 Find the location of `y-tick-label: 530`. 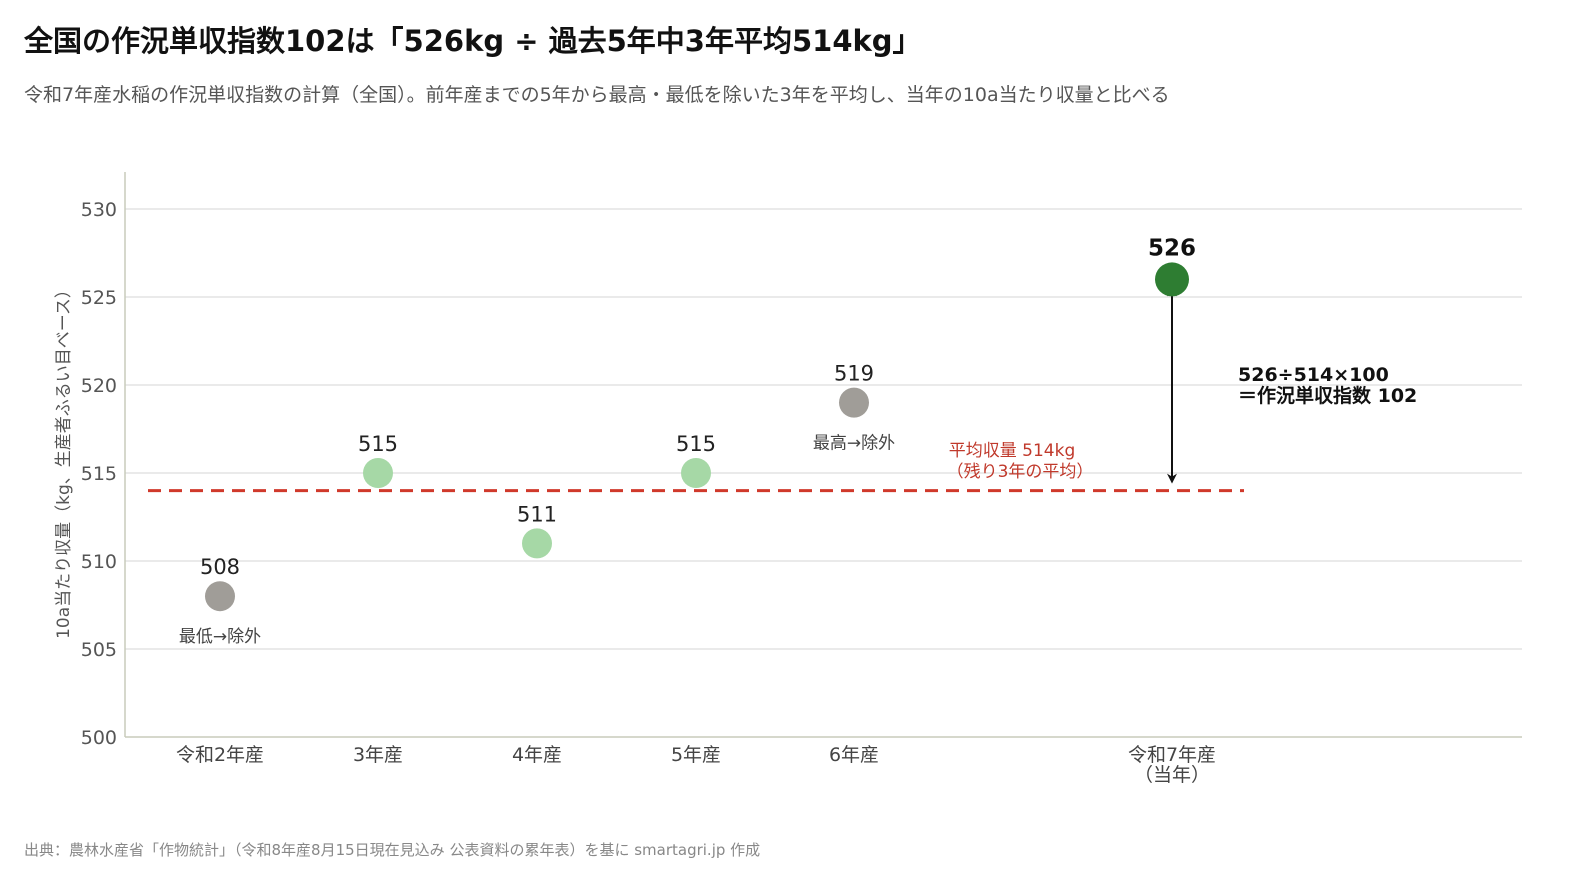

y-tick-label: 530 is located at coordinates (99, 210).